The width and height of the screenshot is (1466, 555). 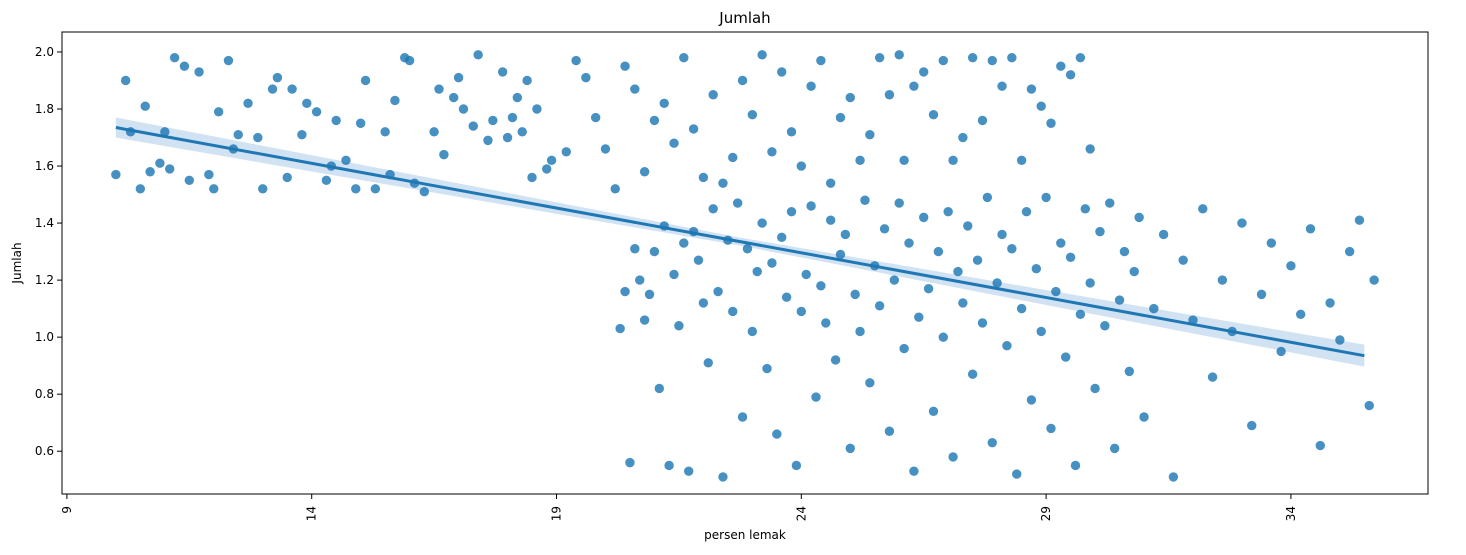 I want to click on x-tick-label: 29, so click(x=1046, y=513).